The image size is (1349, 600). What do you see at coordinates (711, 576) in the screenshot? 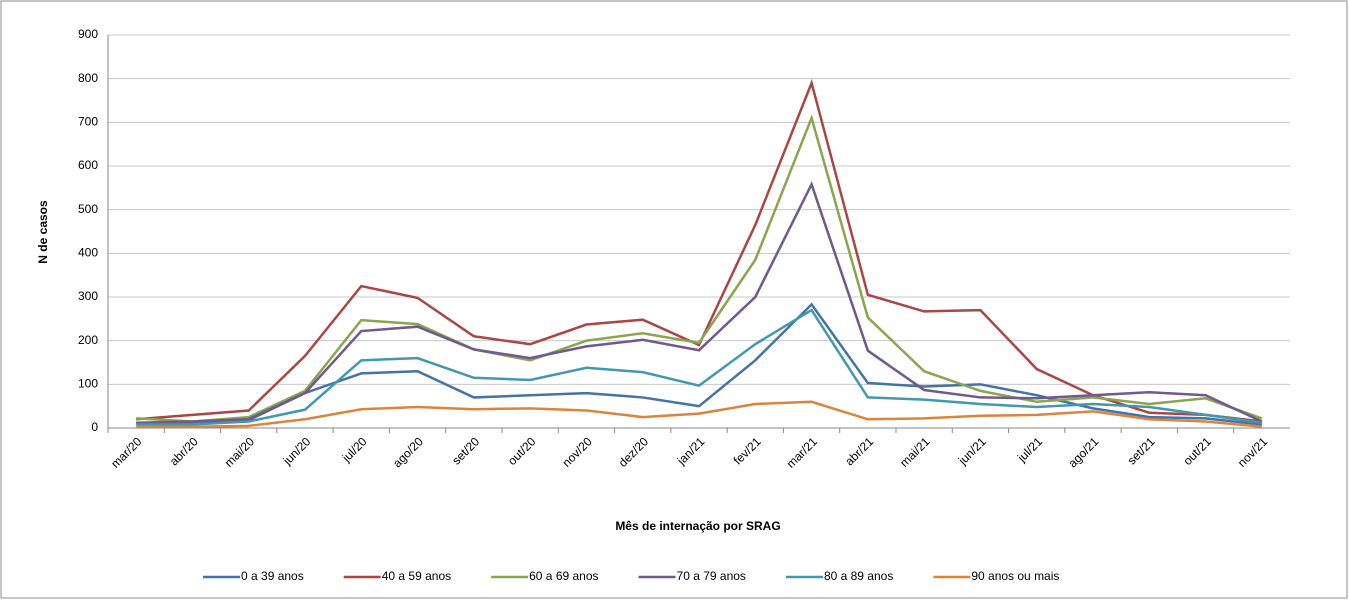
I see `legend-label: 70 a 79 anos` at bounding box center [711, 576].